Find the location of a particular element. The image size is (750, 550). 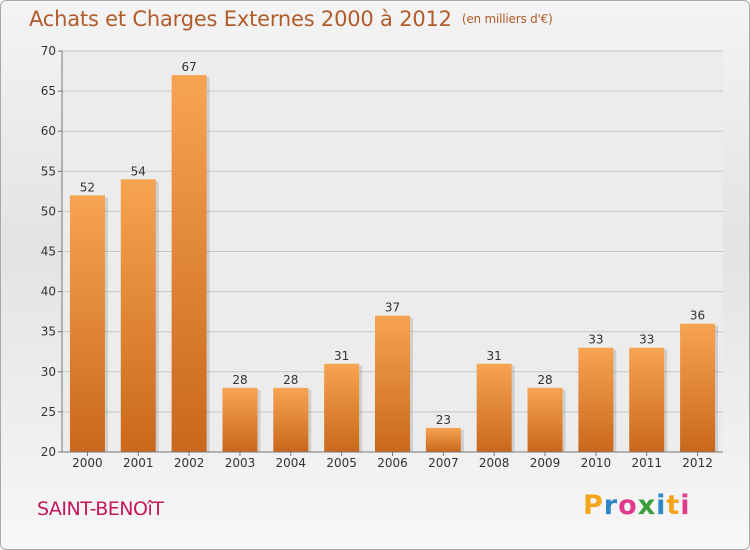

chart-unit: (en milliers d'€) is located at coordinates (507, 19).